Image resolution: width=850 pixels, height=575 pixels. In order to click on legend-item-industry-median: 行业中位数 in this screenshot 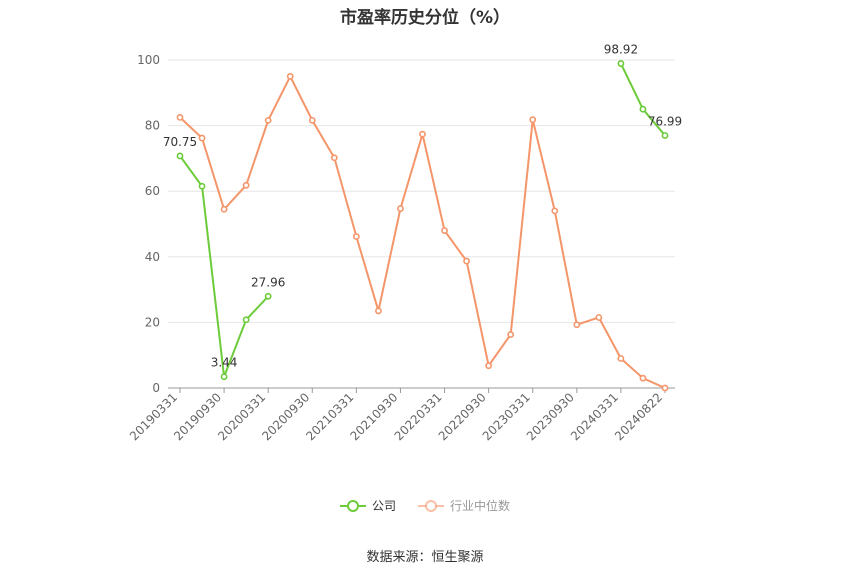, I will do `click(464, 505)`.